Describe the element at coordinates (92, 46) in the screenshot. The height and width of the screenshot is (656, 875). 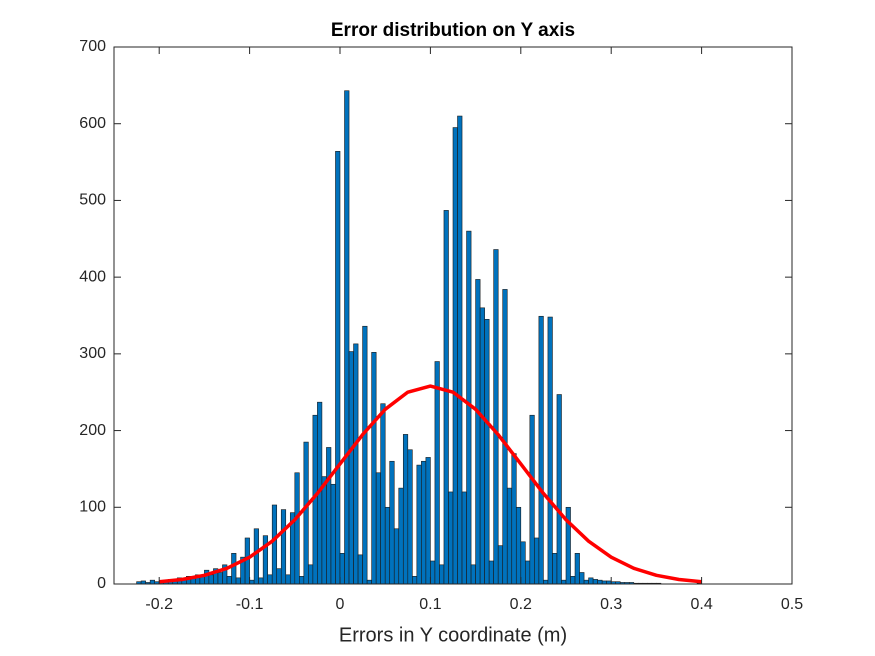
I see `y-tick-label: 700` at that location.